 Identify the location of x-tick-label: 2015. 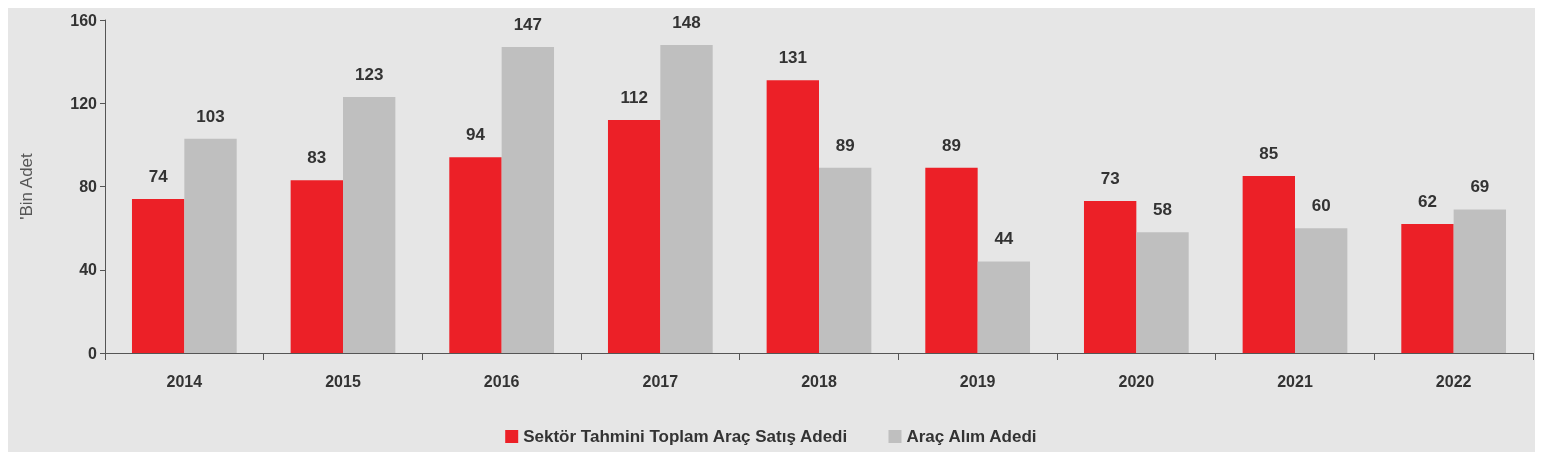
(343, 381).